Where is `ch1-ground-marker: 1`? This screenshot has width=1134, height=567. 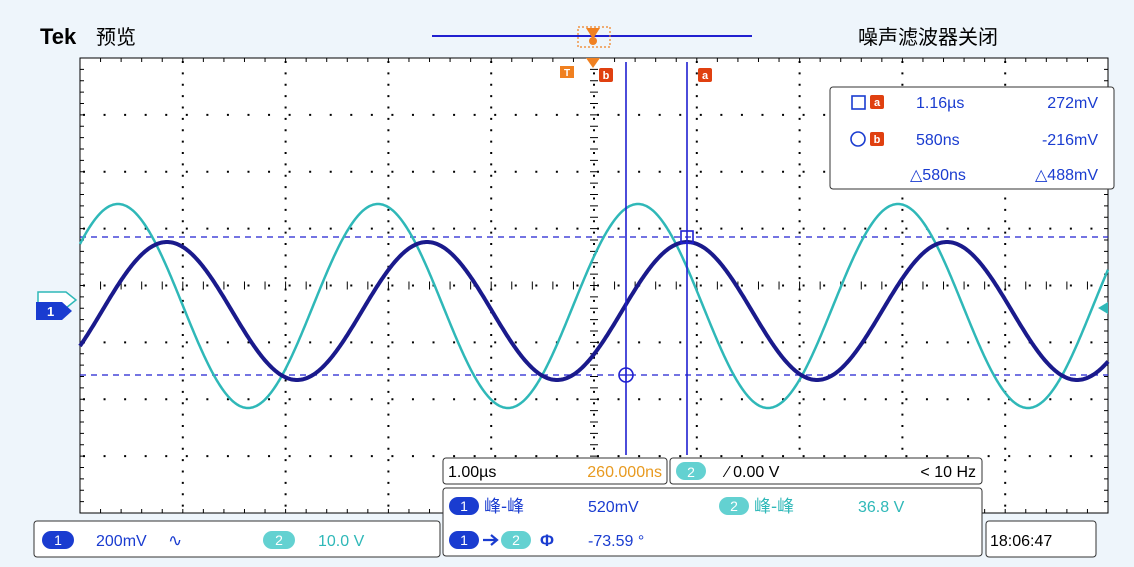 ch1-ground-marker: 1 is located at coordinates (54, 311).